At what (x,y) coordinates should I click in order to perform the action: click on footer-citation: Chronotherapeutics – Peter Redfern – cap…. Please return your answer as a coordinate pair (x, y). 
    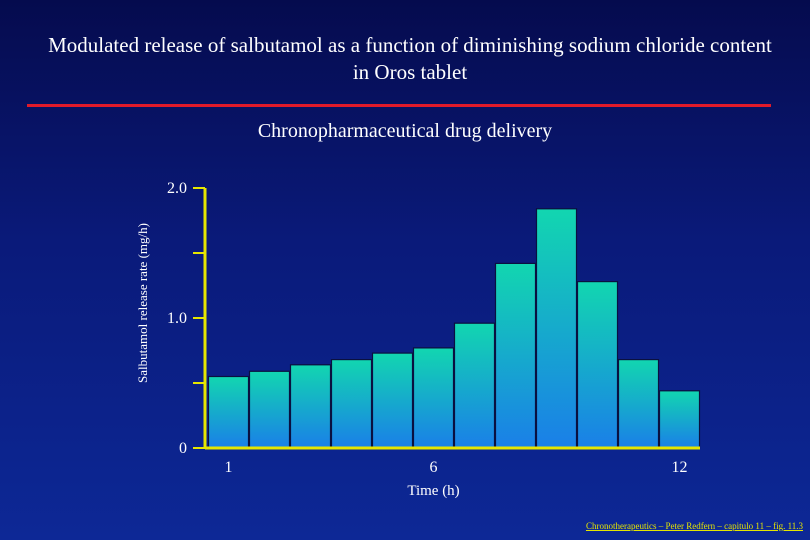
    Looking at the image, I should click on (694, 526).